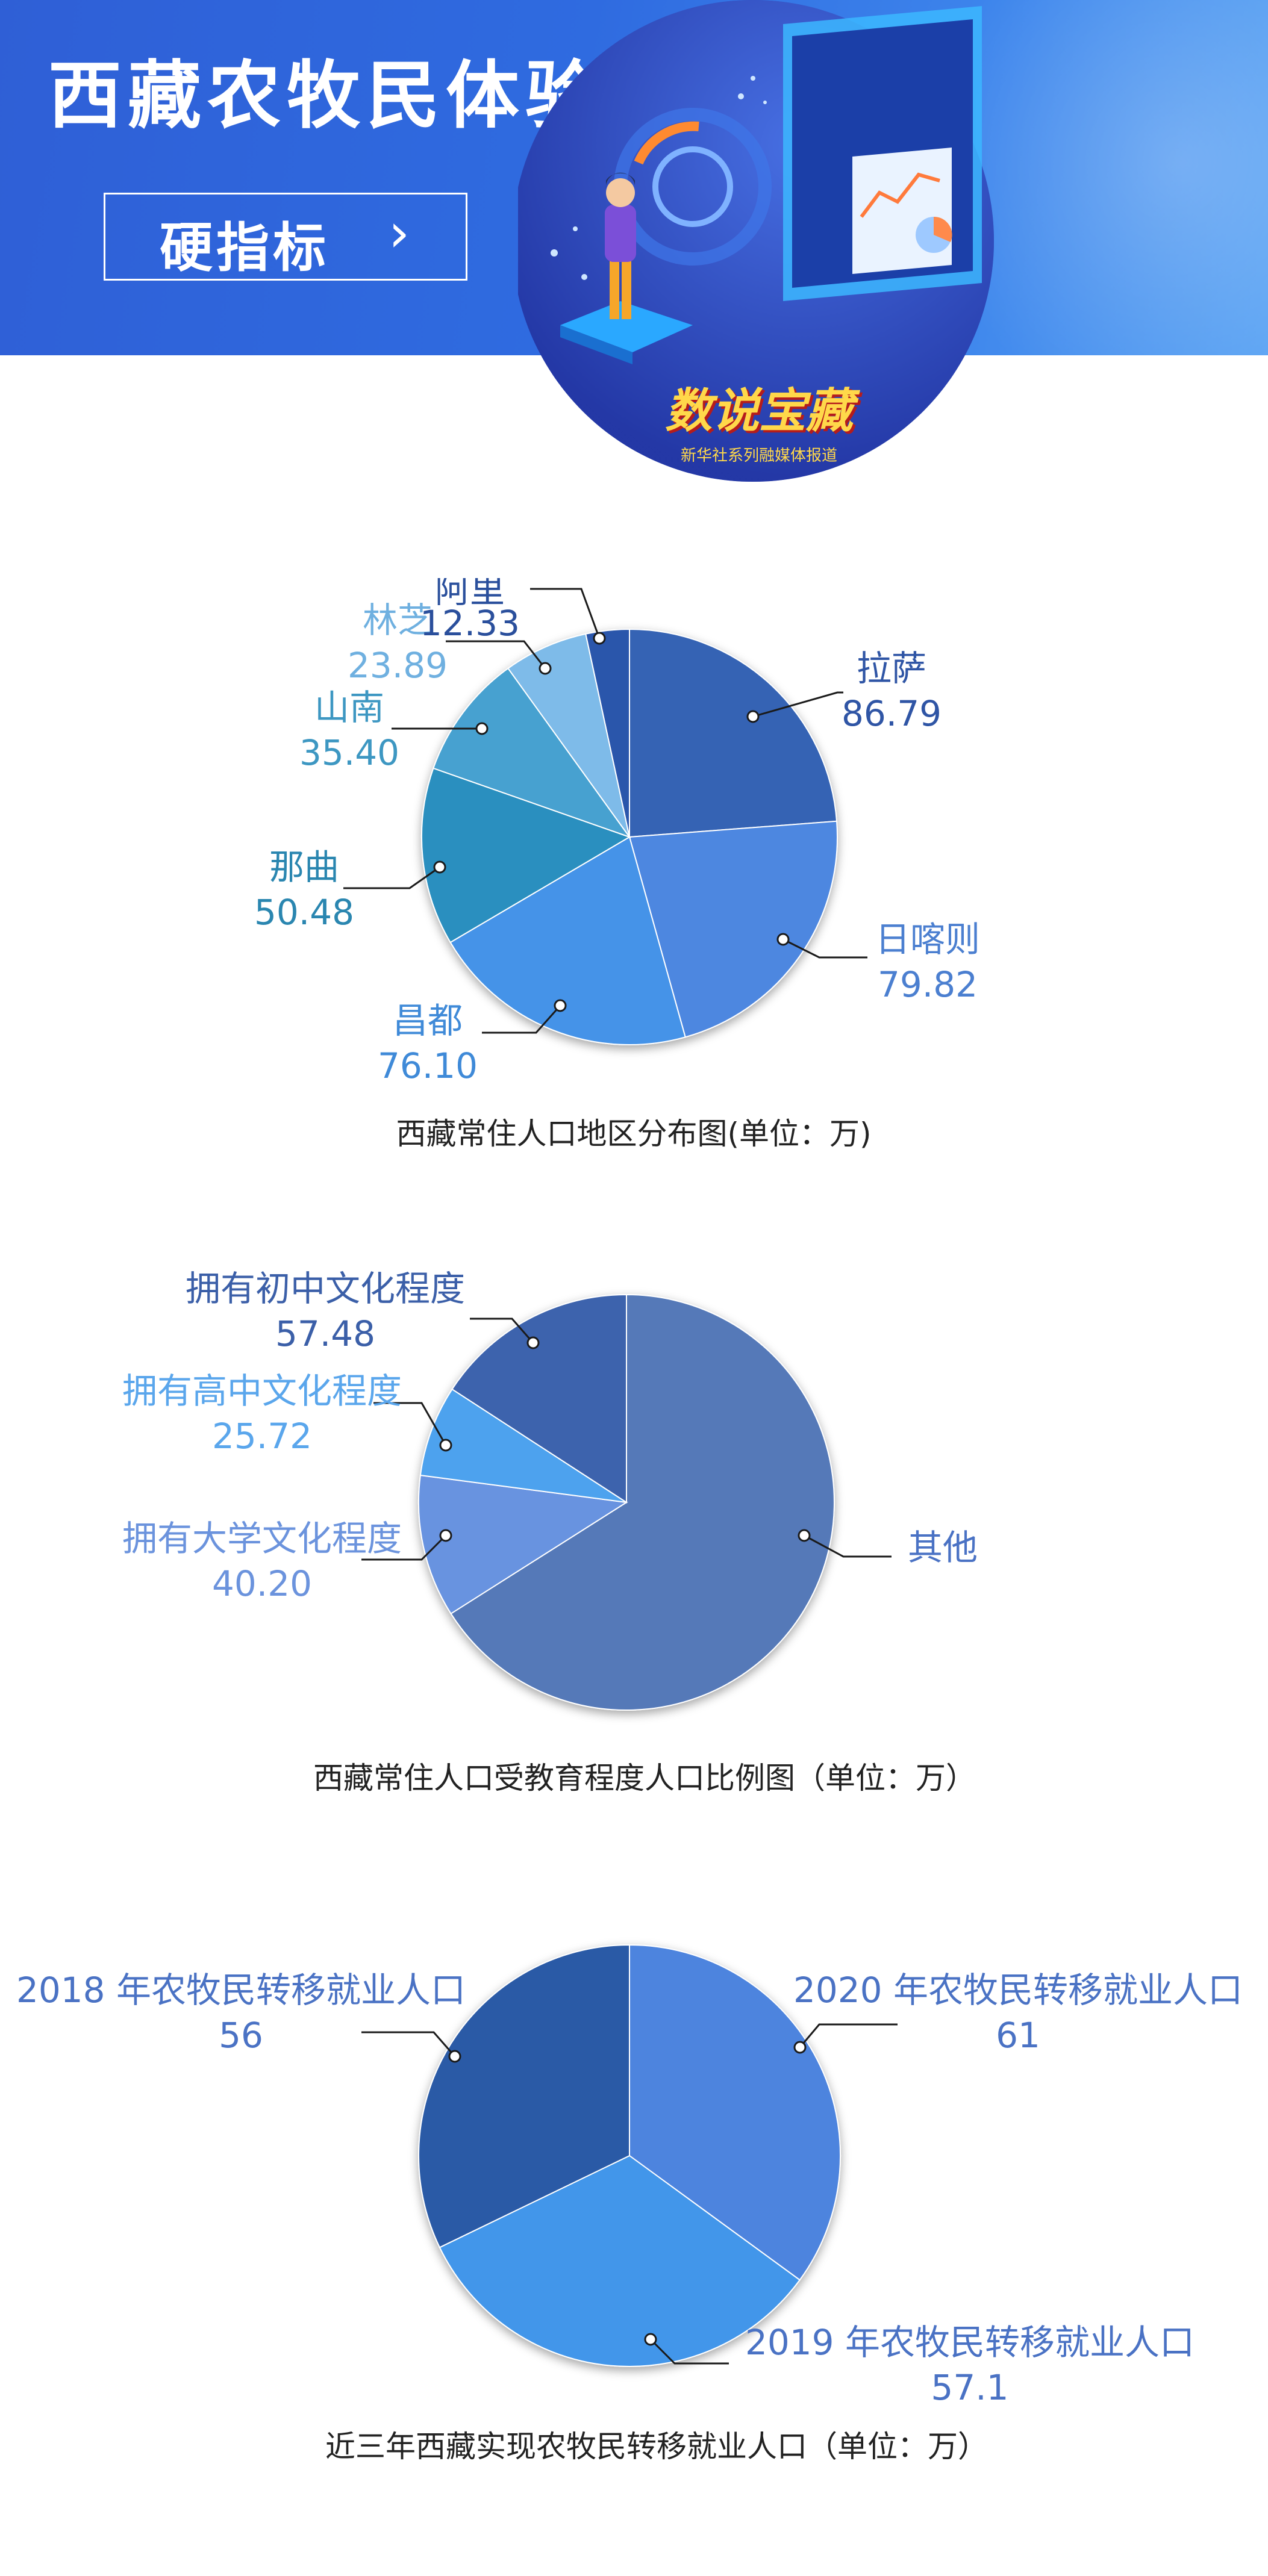 The image size is (1268, 2576). What do you see at coordinates (304, 867) in the screenshot?
I see `slice-name-label: 那曲` at bounding box center [304, 867].